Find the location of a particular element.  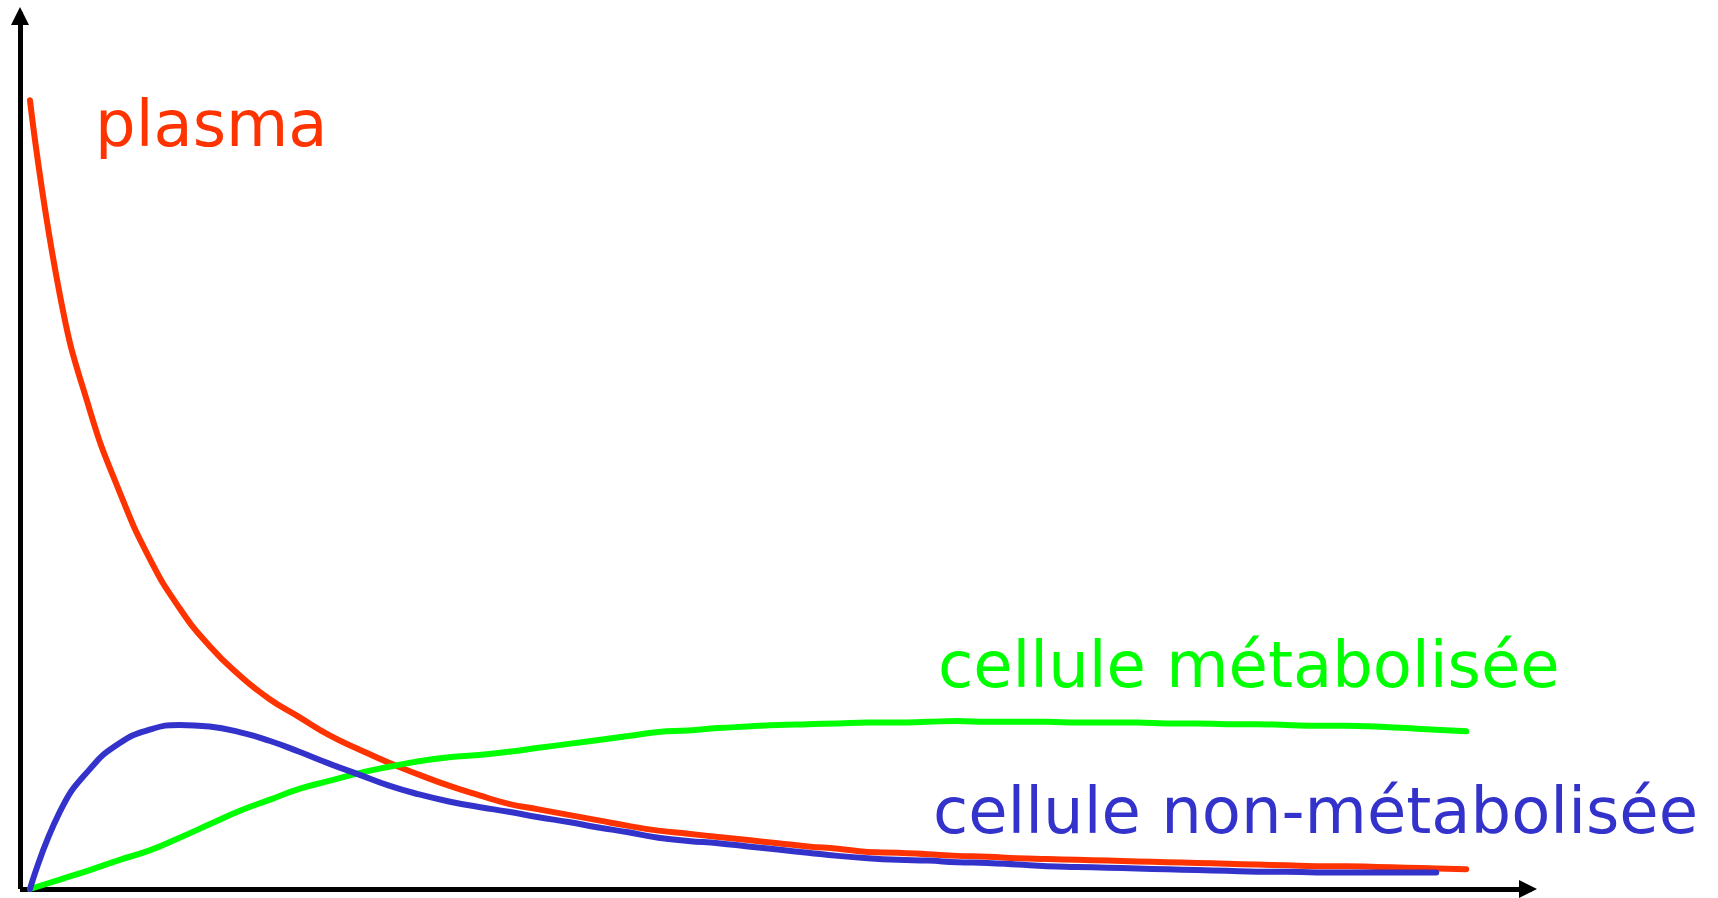

series-label: plasma is located at coordinates (211, 124).